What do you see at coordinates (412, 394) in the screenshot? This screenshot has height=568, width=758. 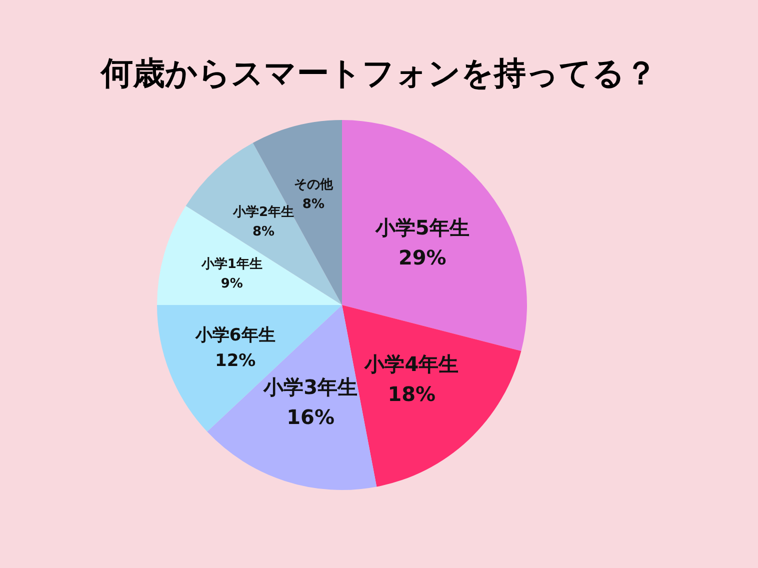 I see `data-label: 18%` at bounding box center [412, 394].